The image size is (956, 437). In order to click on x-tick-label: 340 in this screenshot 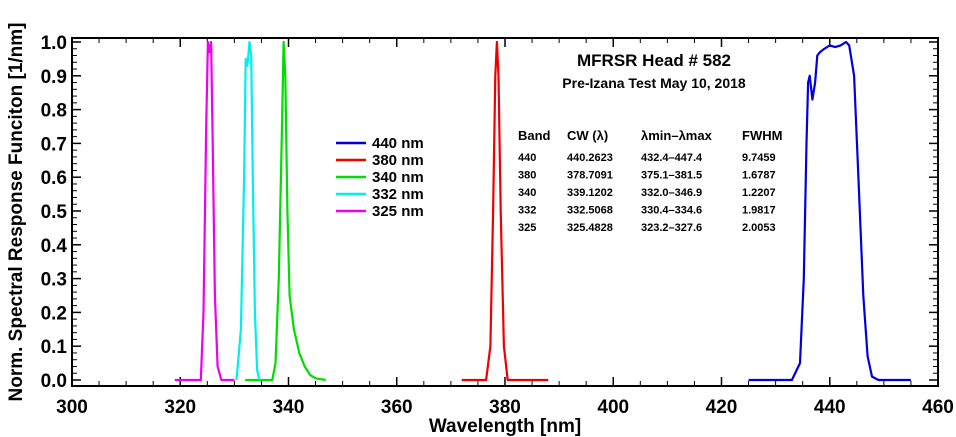, I will do `click(289, 407)`.